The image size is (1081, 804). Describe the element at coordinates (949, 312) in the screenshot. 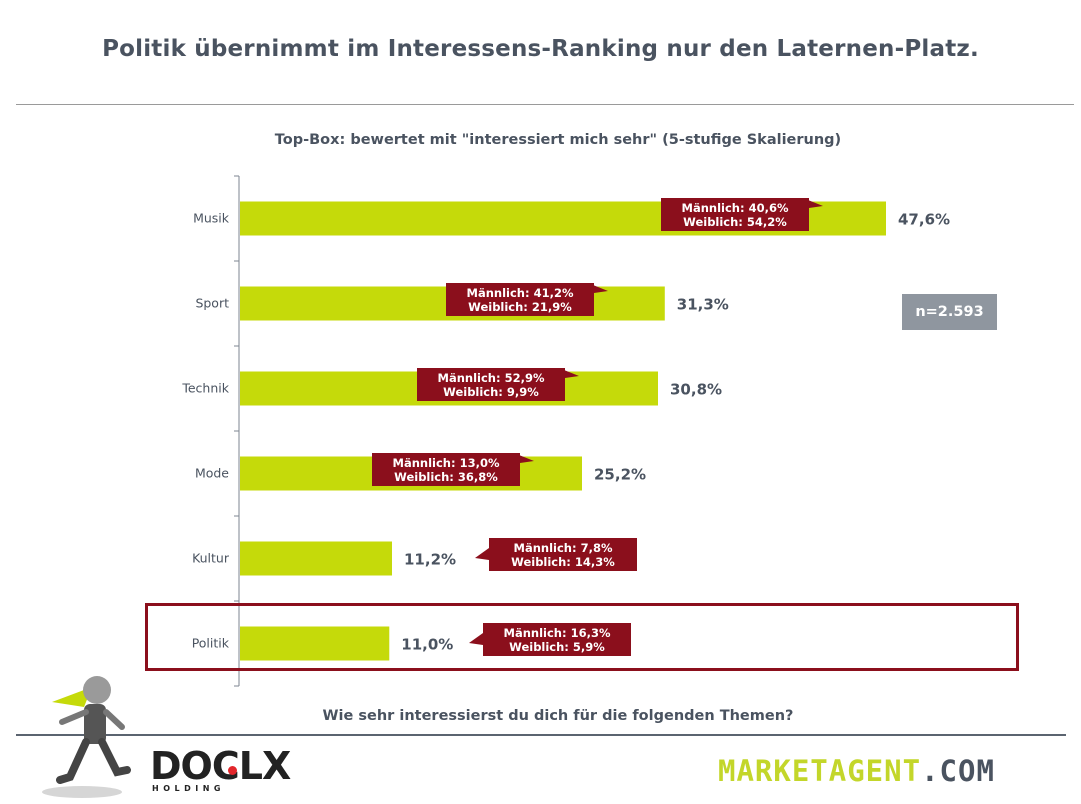

I see `sample-size-badge: n=2.593` at that location.